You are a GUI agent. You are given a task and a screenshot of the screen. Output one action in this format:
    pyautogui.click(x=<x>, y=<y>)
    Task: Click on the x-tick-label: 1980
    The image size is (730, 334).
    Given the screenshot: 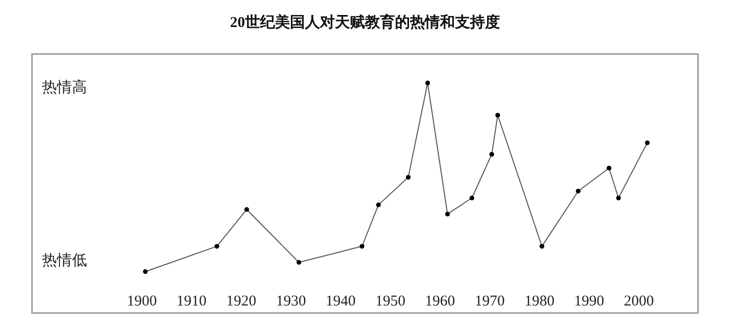 What is the action you would take?
    pyautogui.click(x=539, y=302)
    